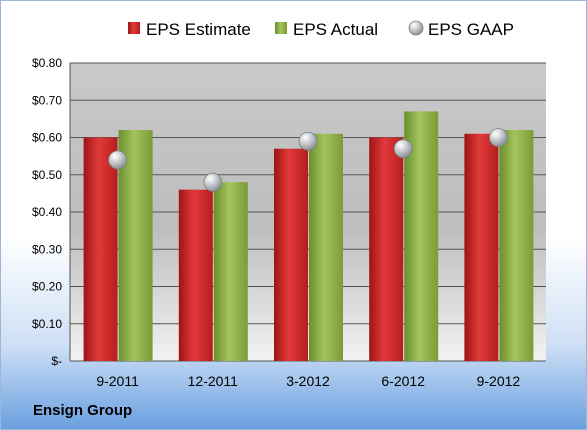 The image size is (587, 430). What do you see at coordinates (47, 324) in the screenshot?
I see `y-tick-label: $0.10` at bounding box center [47, 324].